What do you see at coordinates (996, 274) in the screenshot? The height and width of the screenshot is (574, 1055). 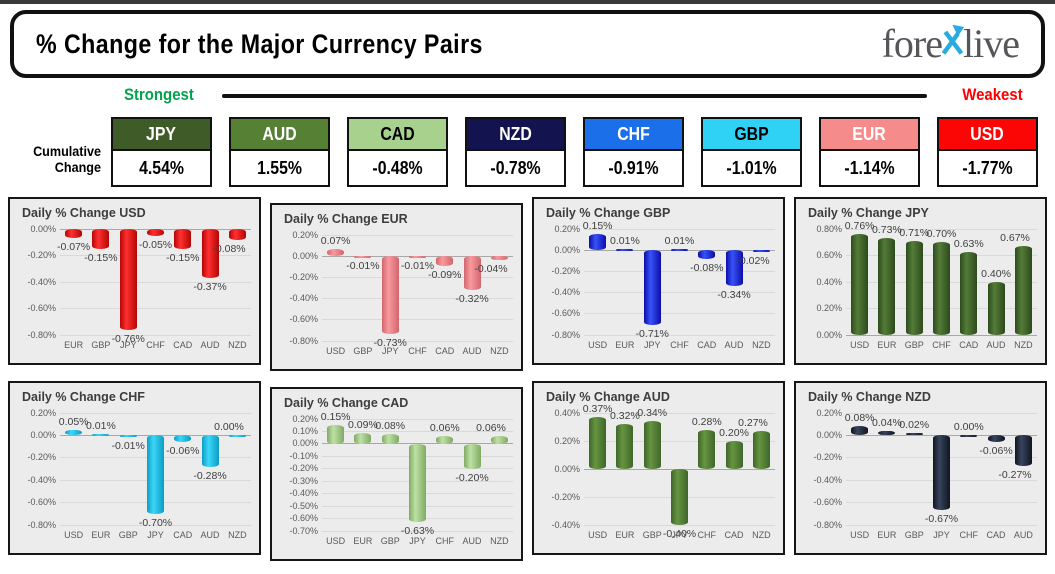 I see `bar-value-label: 0.40%` at bounding box center [996, 274].